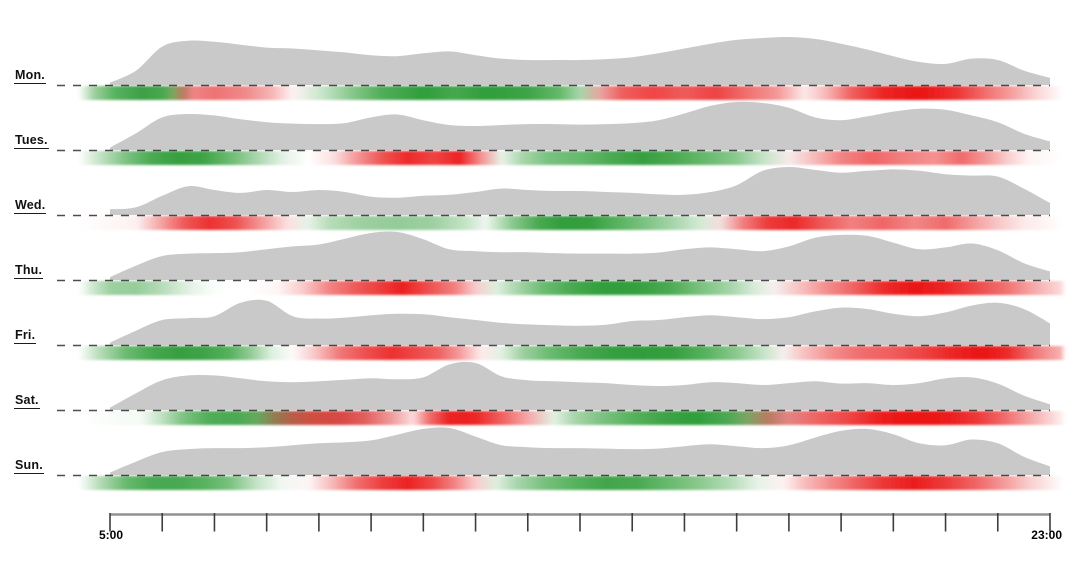 The image size is (1086, 587). What do you see at coordinates (27, 401) in the screenshot?
I see `day-label-sat: Sat.` at bounding box center [27, 401].